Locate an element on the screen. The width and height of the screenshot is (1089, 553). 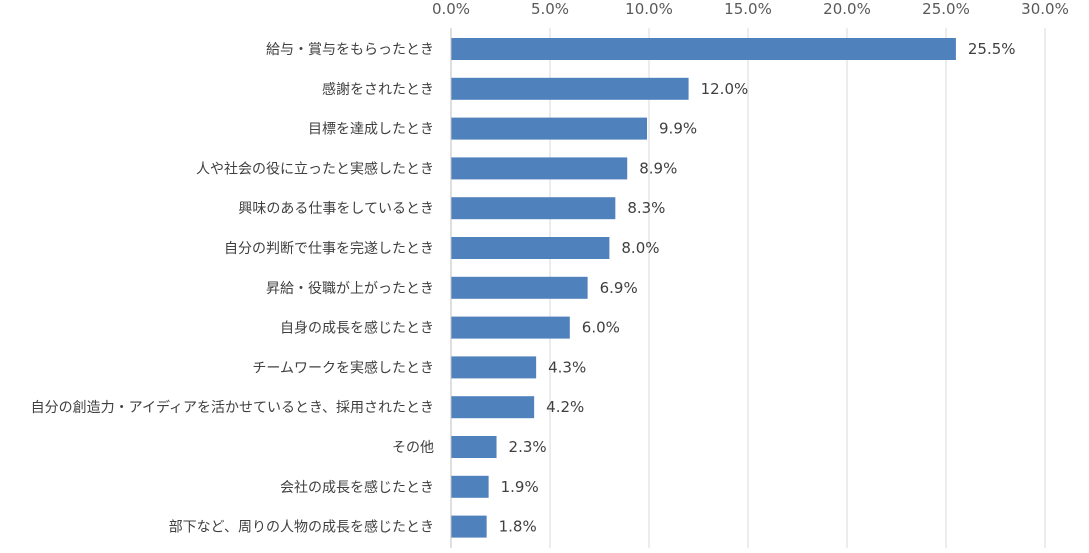
x-tick-label: 15.0% is located at coordinates (748, 9).